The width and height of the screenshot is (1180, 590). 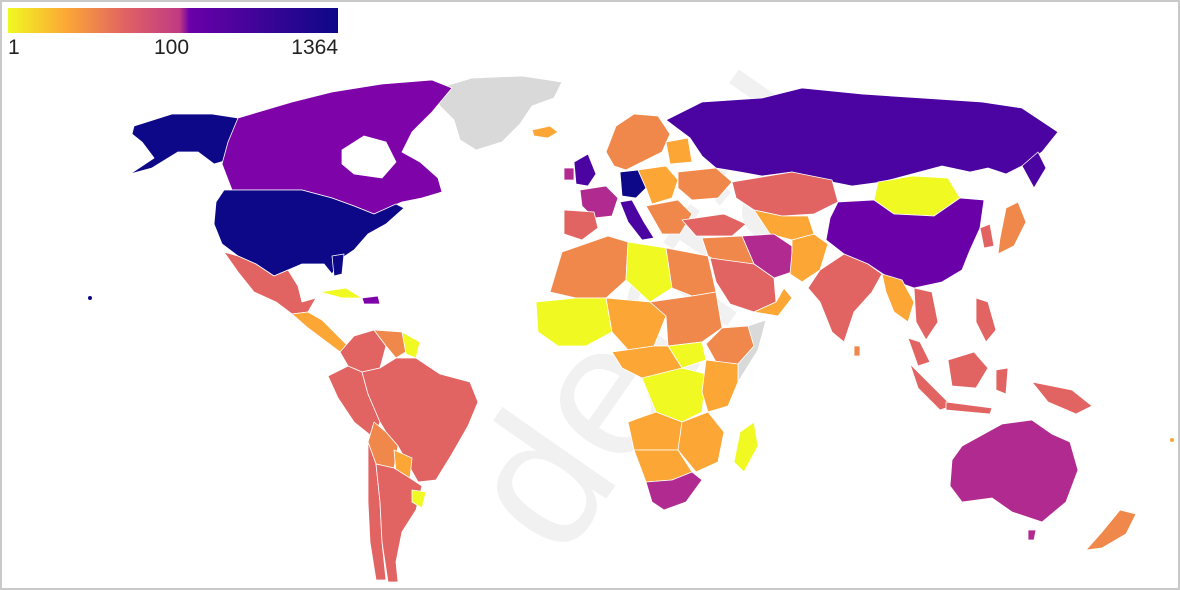 What do you see at coordinates (314, 47) in the screenshot?
I see `legend-max-label: 1364` at bounding box center [314, 47].